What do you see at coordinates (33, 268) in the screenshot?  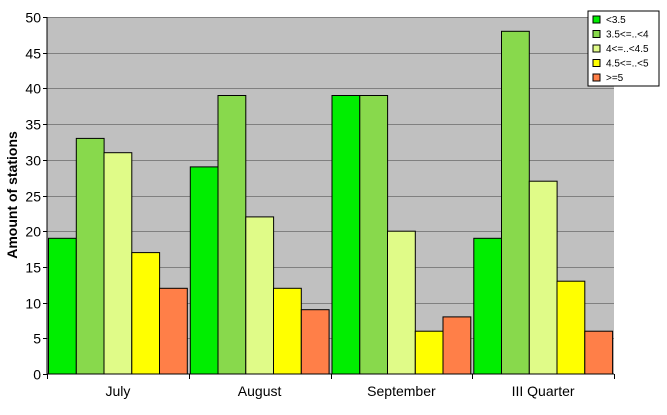 I see `y-tick-label: 15` at bounding box center [33, 268].